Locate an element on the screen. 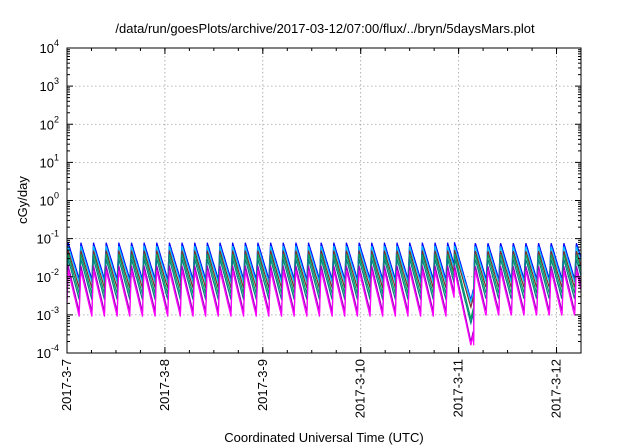 The height and width of the screenshot is (448, 640). y-tick-label: 10² is located at coordinates (49, 123).